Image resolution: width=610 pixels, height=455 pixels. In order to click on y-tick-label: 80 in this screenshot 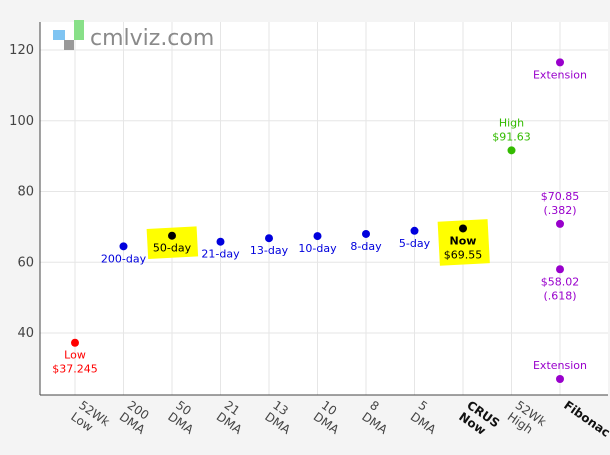, I will do `click(25, 192)`.